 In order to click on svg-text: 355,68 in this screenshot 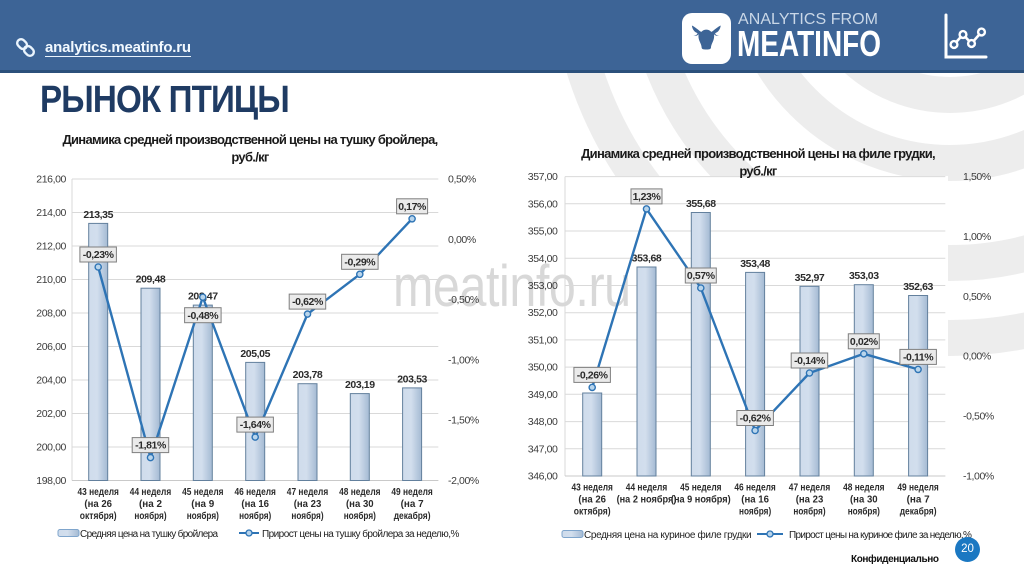, I will do `click(701, 204)`.